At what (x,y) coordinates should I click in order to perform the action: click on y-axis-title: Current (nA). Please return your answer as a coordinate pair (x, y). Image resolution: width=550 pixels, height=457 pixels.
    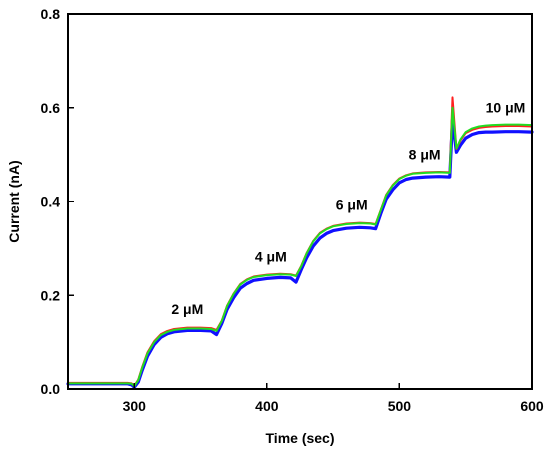
    Looking at the image, I should click on (14, 201).